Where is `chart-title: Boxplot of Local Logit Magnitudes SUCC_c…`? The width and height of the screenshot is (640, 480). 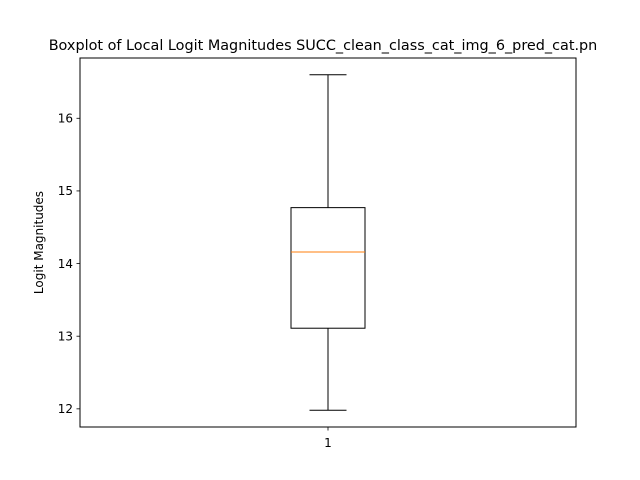 chart-title: Boxplot of Local Logit Magnitudes SUCC_c… is located at coordinates (323, 46).